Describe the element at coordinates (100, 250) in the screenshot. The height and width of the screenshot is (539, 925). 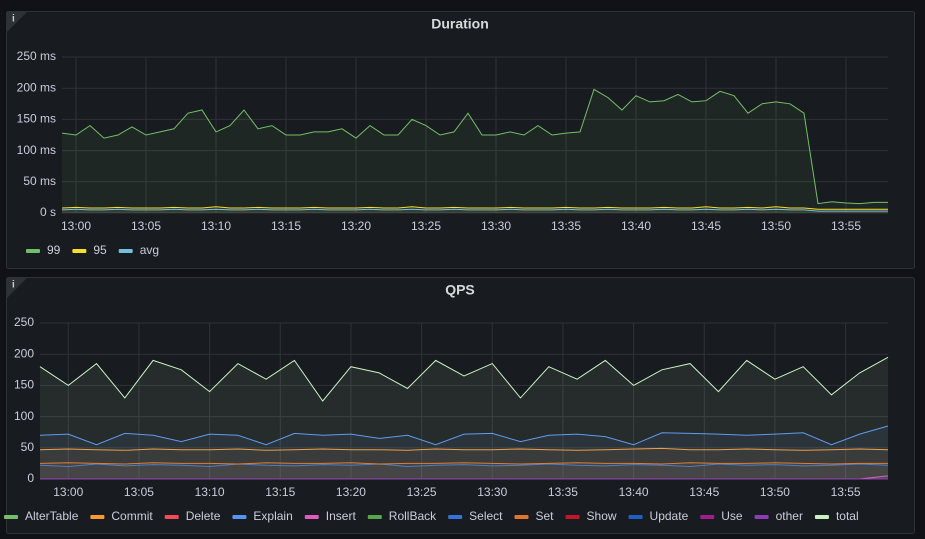
I see `legend-label: 95` at that location.